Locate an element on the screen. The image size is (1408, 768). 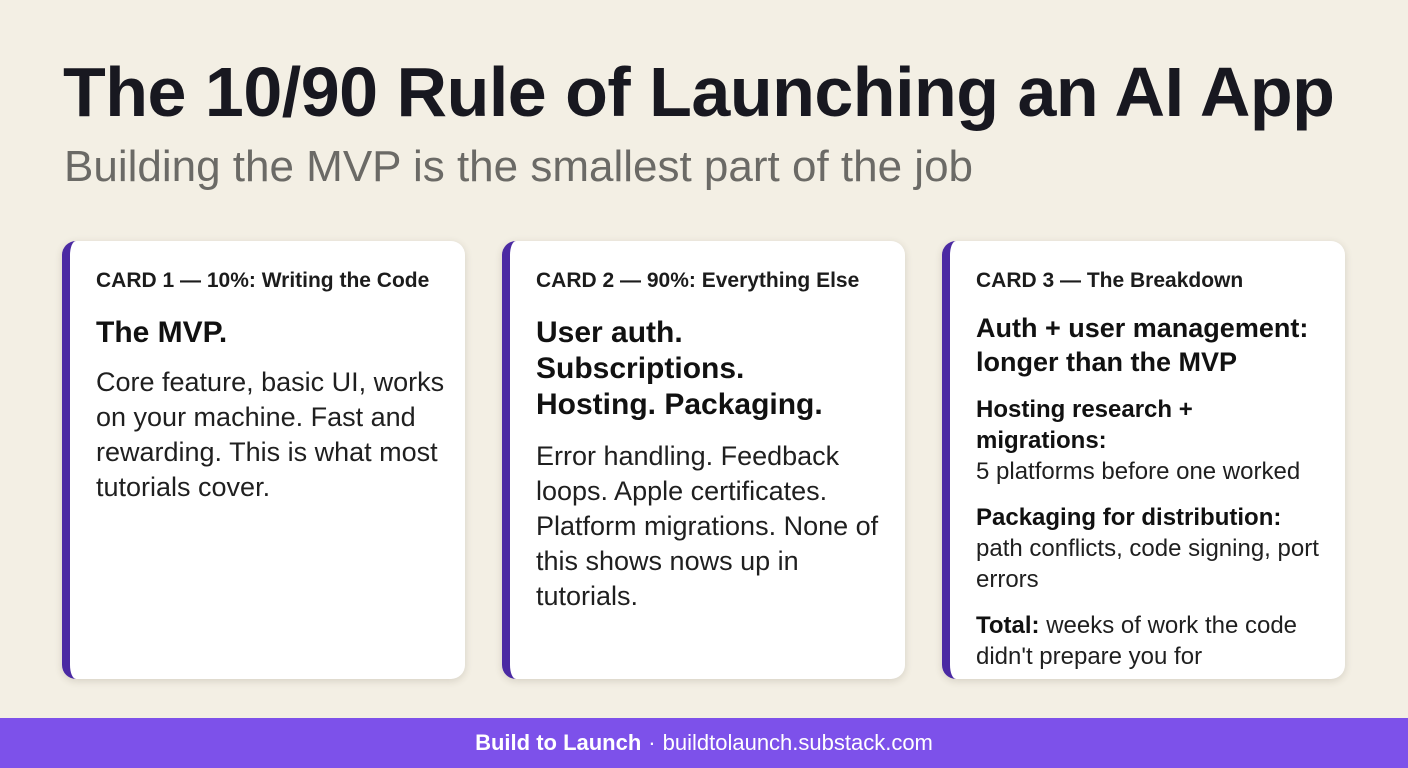
card-label: CARD 1 — 10%: Writing the Code is located at coordinates (263, 280).